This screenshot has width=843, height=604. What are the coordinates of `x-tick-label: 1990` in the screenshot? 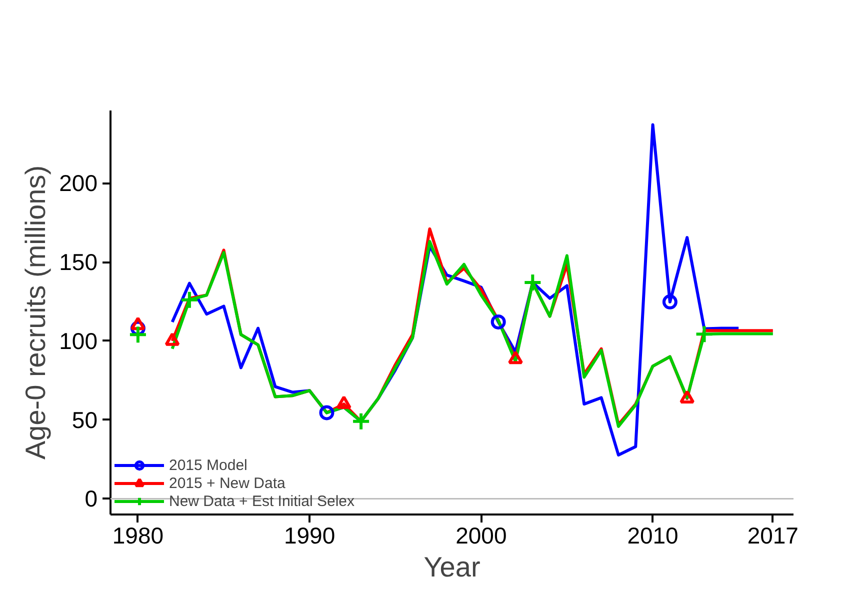 It's located at (310, 535).